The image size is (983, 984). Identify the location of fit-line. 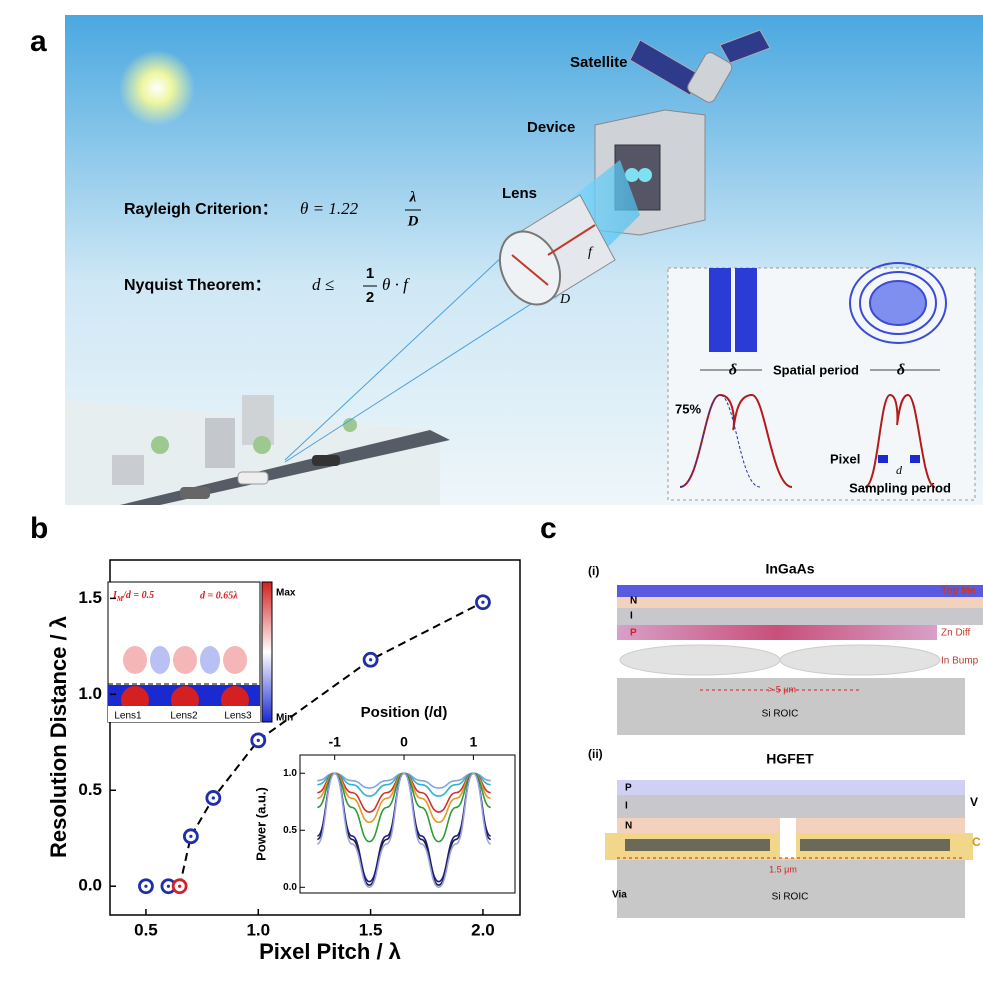
(331, 744).